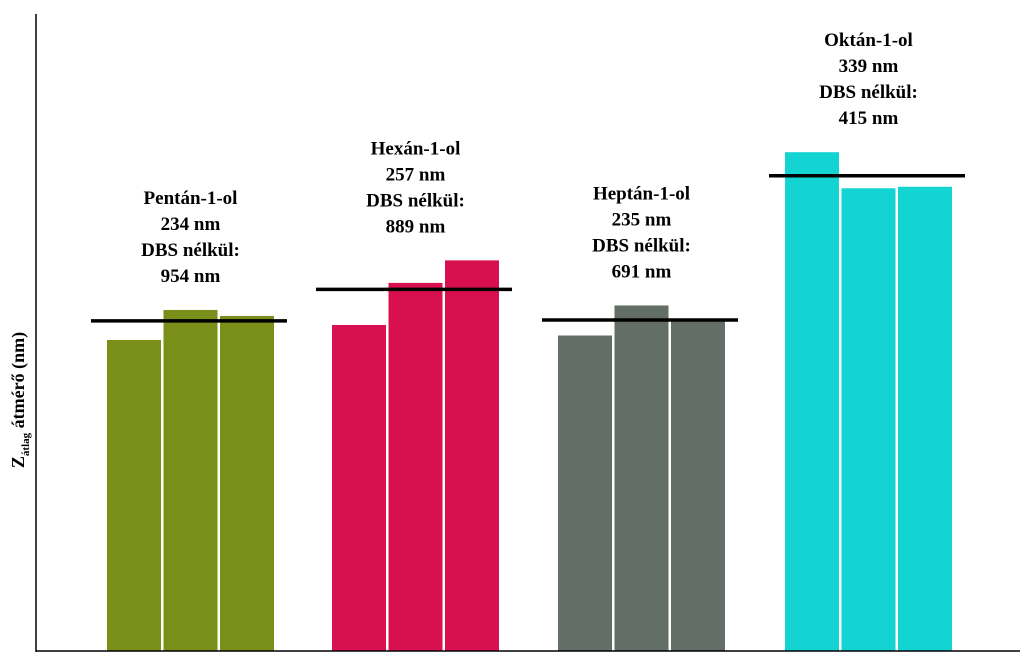 The height and width of the screenshot is (671, 1024). Describe the element at coordinates (416, 174) in the screenshot. I see `group-label-2-line-2: 257 nm` at that location.